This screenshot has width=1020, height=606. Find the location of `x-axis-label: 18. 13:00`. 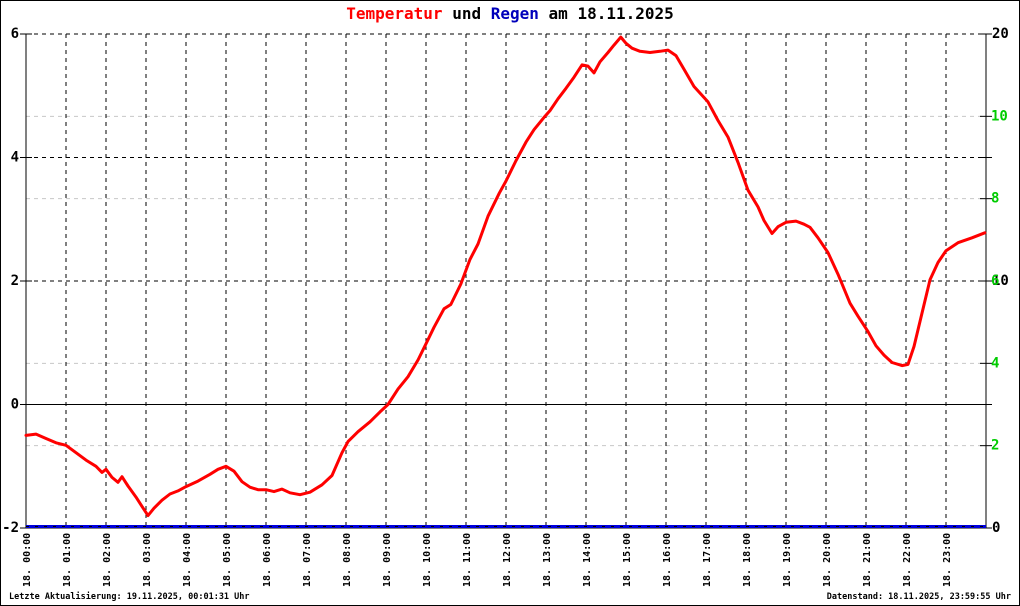

x-axis-label: 18. 13:00 is located at coordinates (547, 560).